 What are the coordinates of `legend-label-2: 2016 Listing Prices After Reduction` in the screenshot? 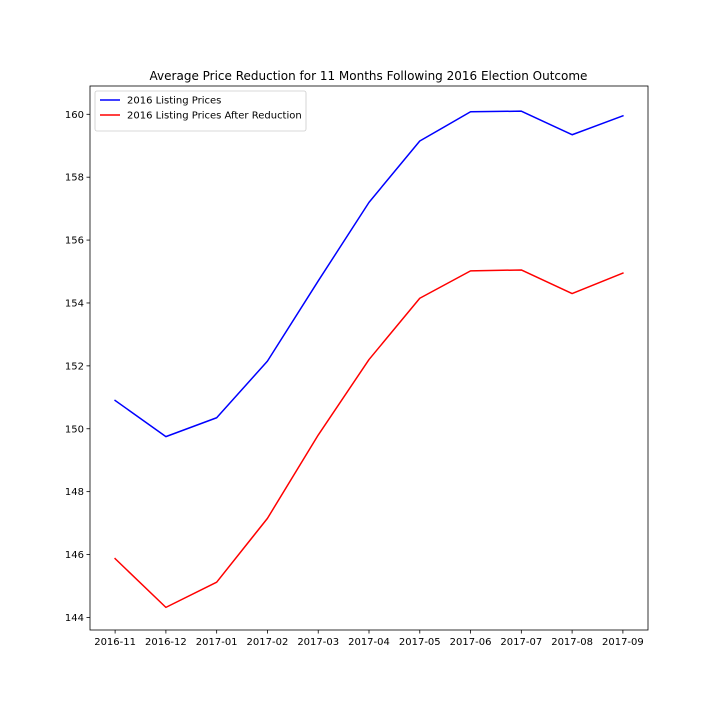 It's located at (214, 116).